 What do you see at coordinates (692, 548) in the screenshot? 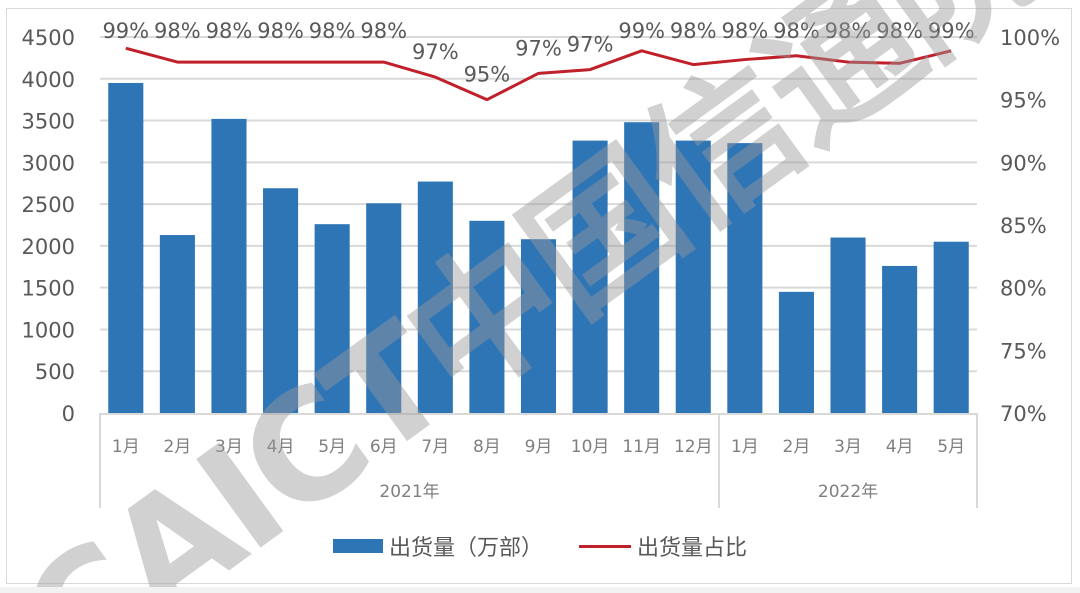
I see `legend-label-share: 出货量占比` at bounding box center [692, 548].